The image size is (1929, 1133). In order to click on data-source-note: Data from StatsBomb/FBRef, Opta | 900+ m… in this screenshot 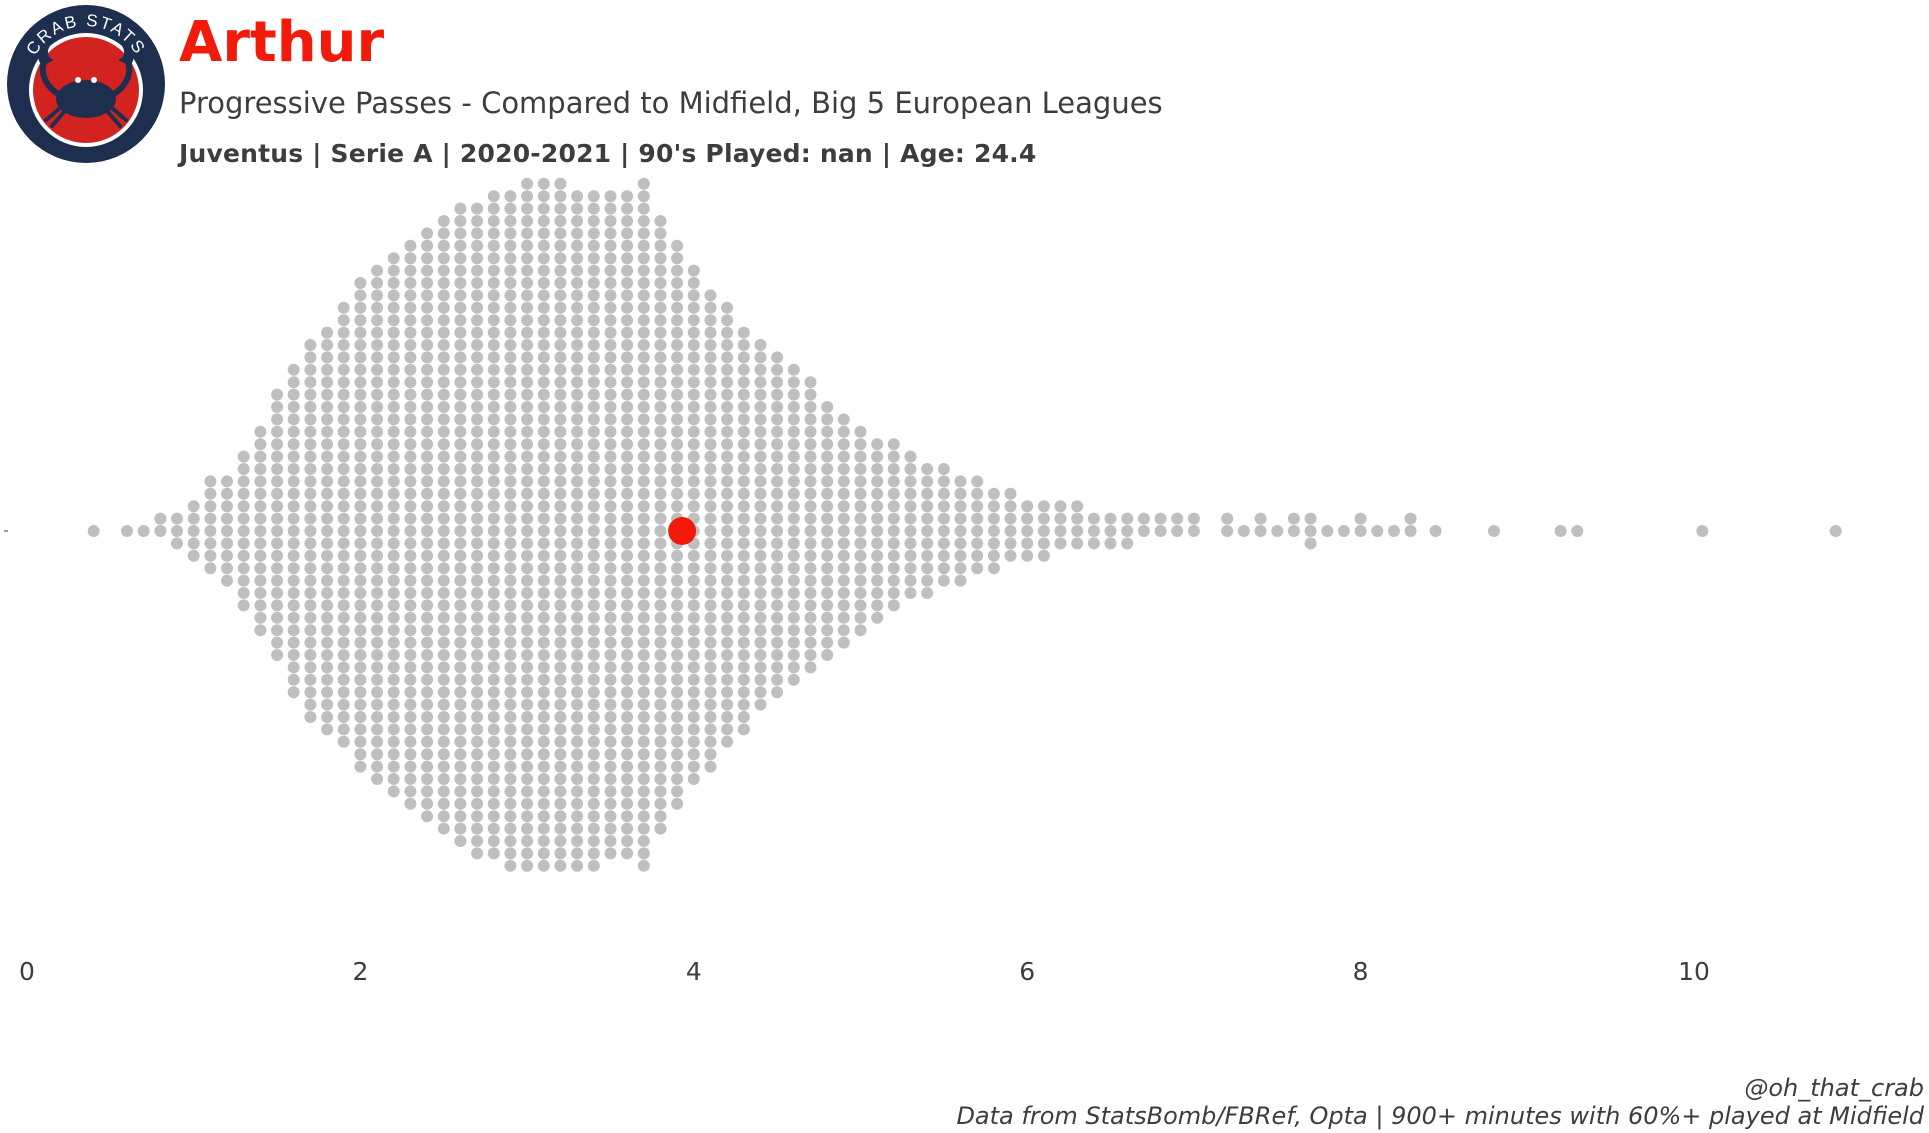, I will do `click(1440, 1116)`.